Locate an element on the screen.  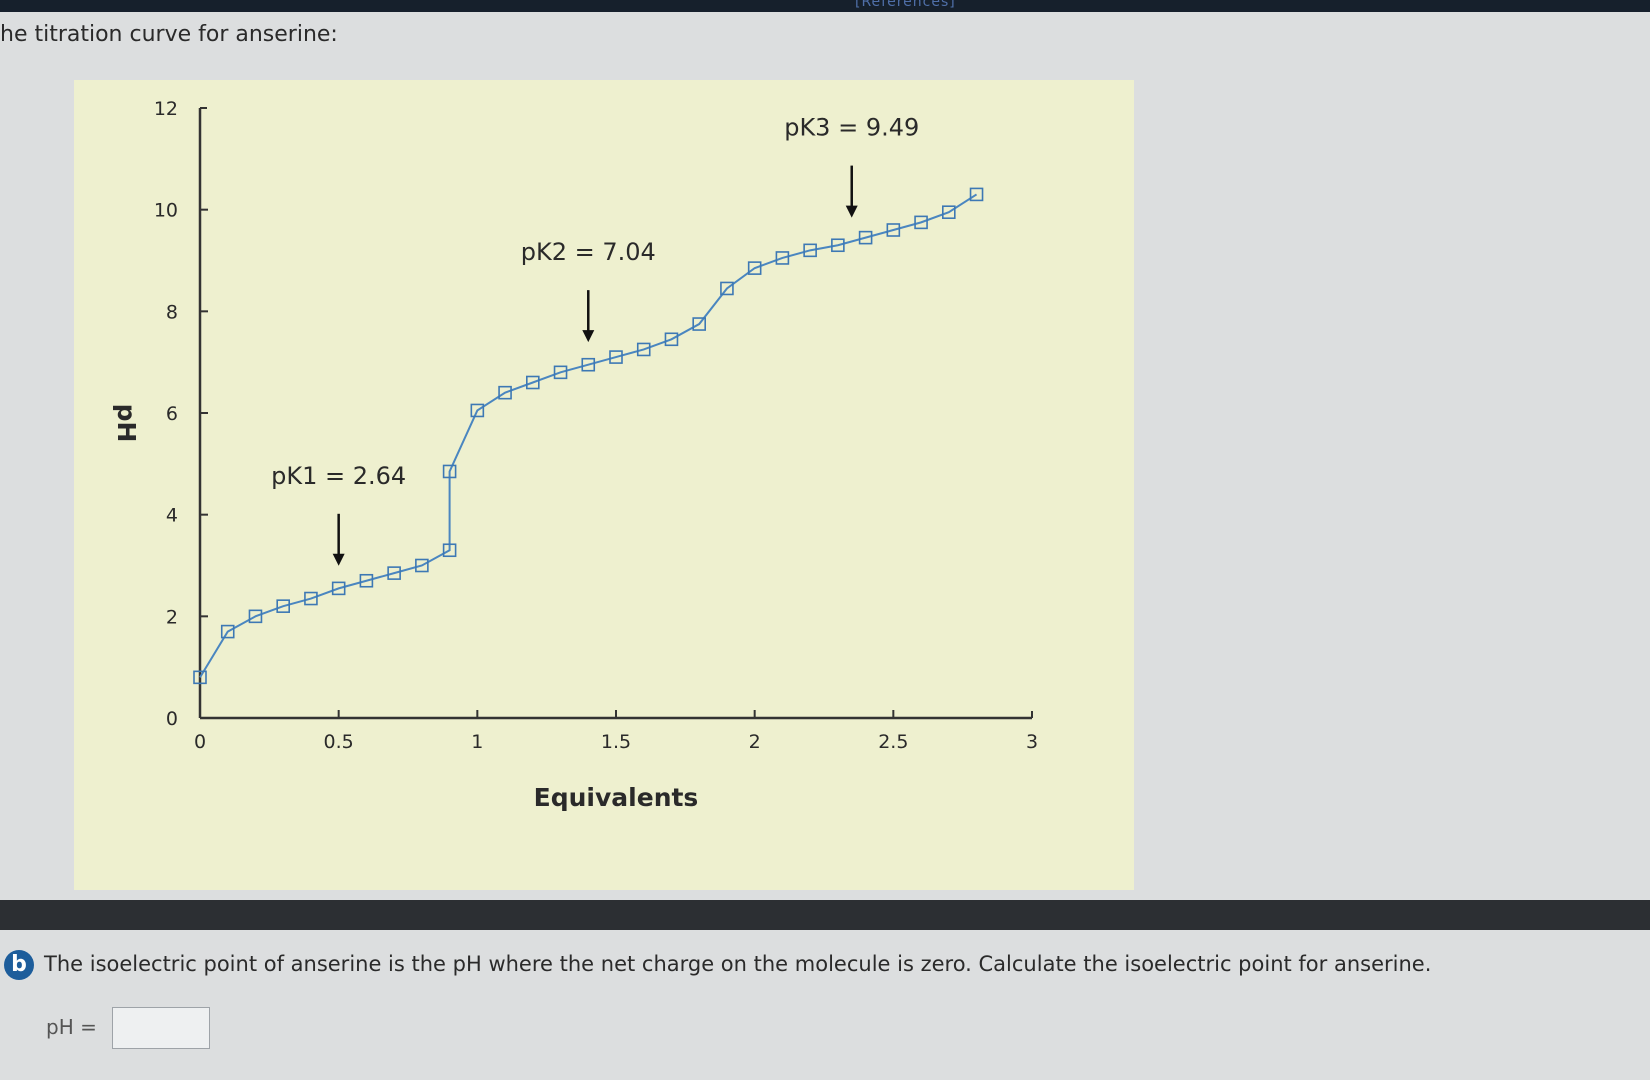
x-tick-label: 0.5 is located at coordinates (339, 742).